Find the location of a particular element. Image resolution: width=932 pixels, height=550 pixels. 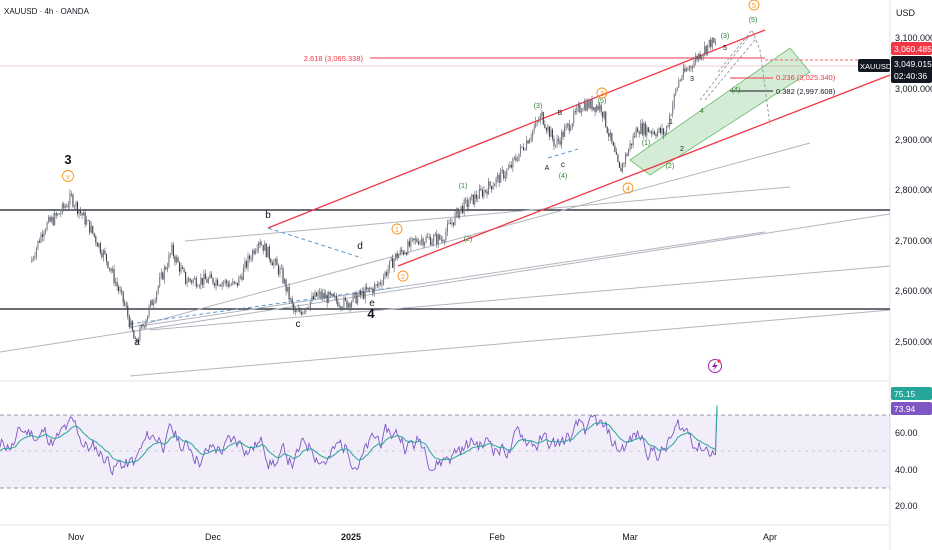

event-lightning-icon is located at coordinates (715, 366).